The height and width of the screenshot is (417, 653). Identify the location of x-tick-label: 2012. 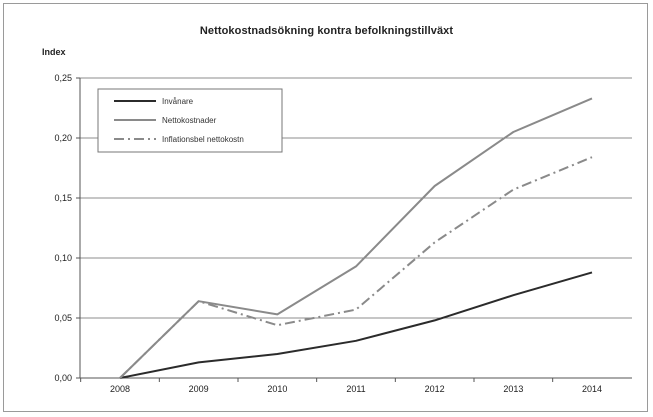
(435, 389).